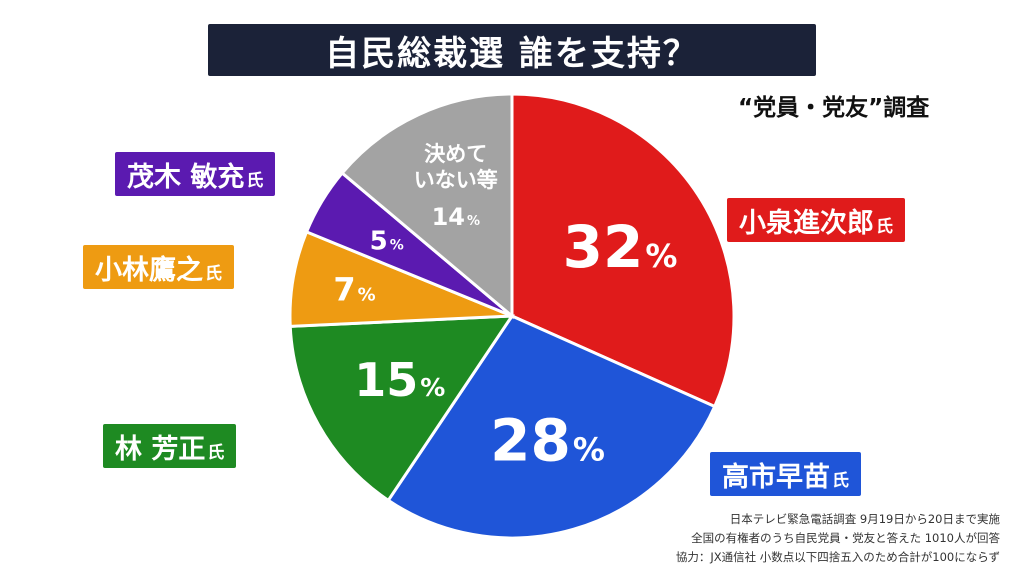  I want to click on callout-hayashi-name: 林 芳正, so click(160, 449).